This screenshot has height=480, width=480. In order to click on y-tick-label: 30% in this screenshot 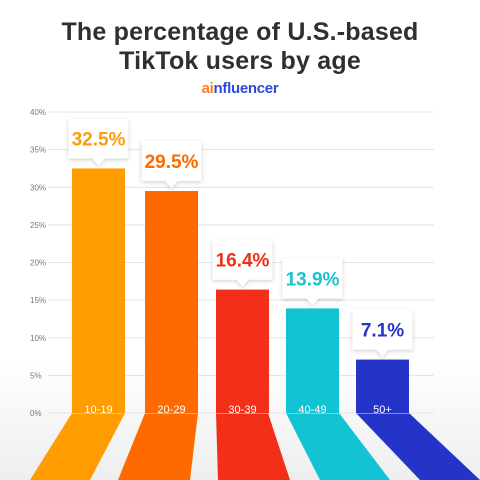, I will do `click(38, 187)`.